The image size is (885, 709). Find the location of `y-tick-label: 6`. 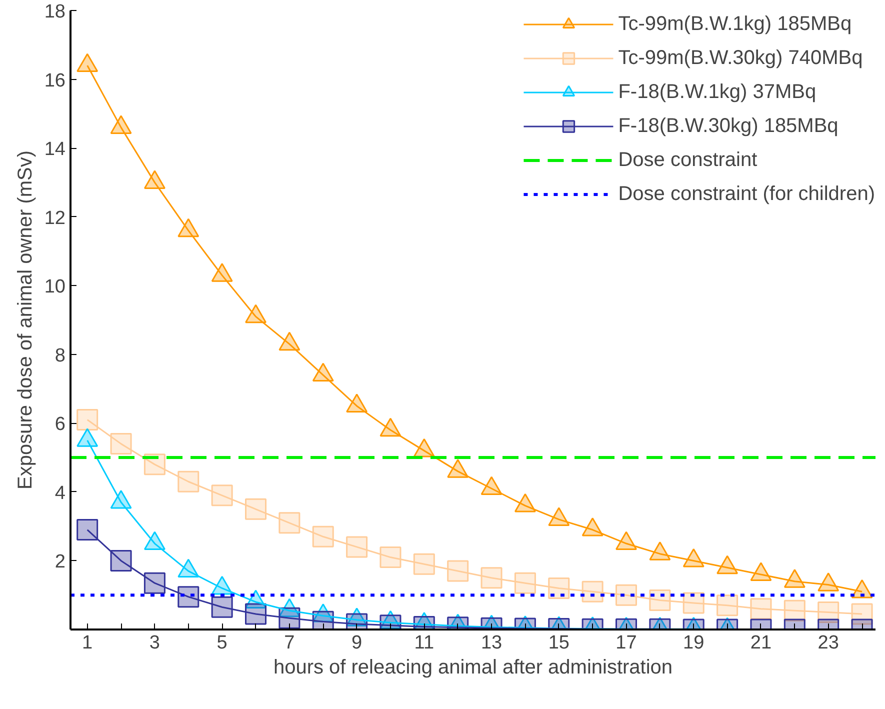

y-tick-label: 6 is located at coordinates (60, 425).